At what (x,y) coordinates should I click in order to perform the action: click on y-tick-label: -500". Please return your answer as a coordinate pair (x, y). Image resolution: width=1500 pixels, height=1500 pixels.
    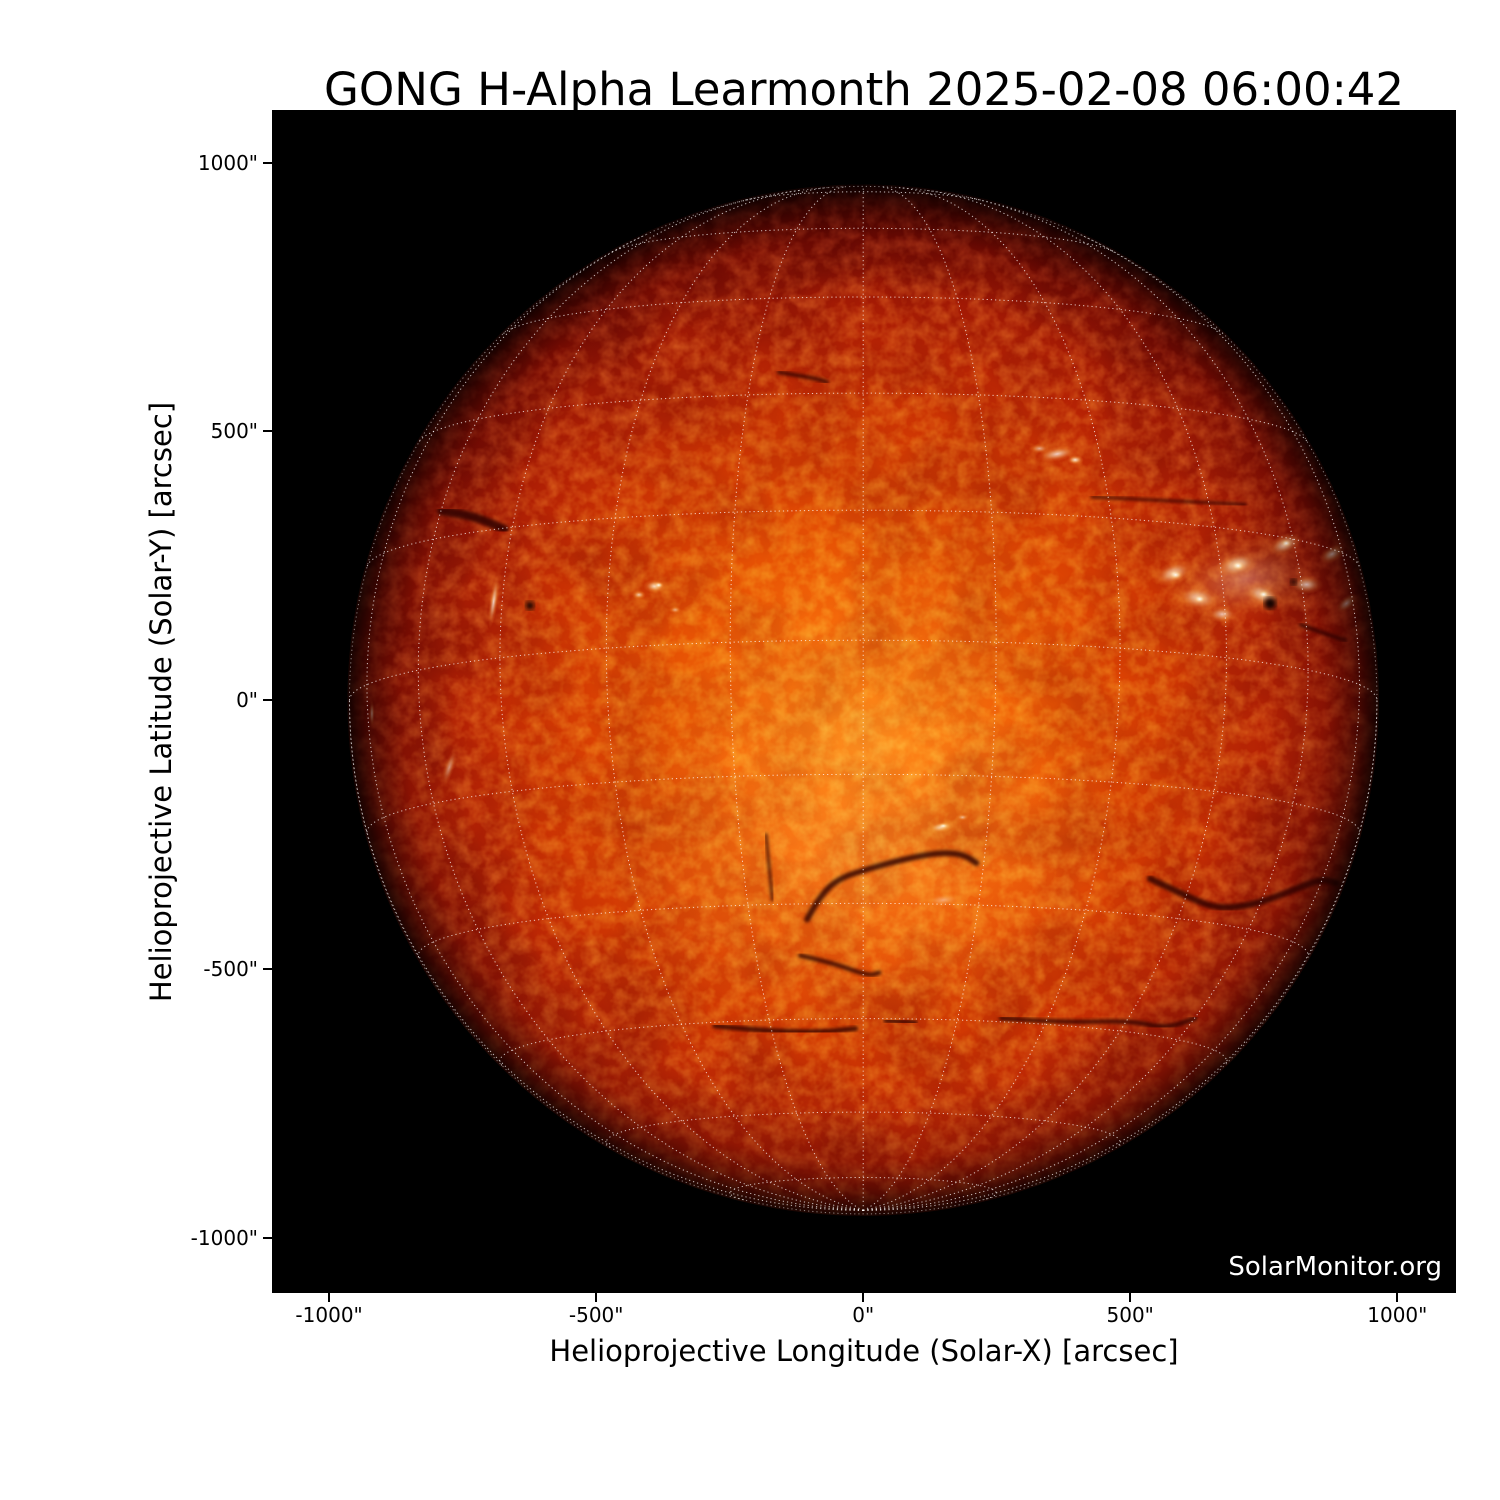
    Looking at the image, I should click on (230, 968).